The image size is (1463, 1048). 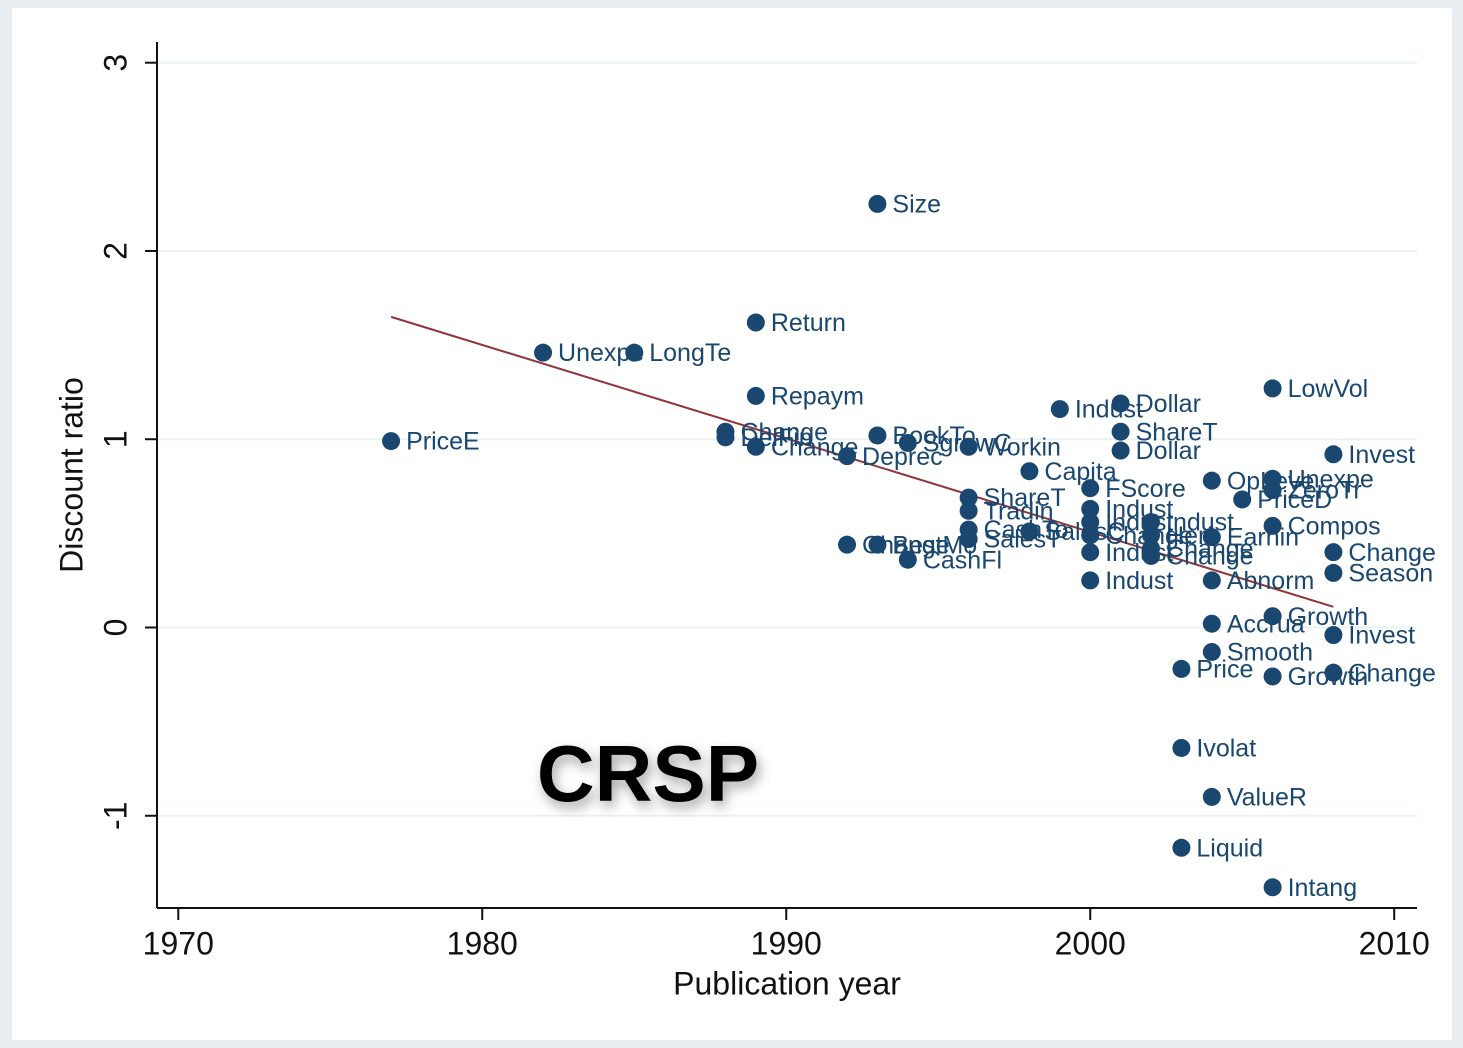 I want to click on x-tick-label: 1990, so click(x=786, y=943).